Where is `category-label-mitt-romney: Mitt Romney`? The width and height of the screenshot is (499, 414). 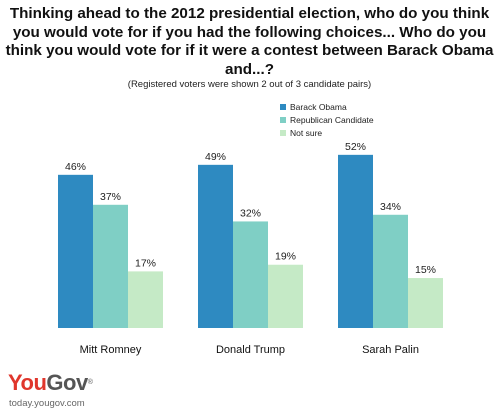 category-label-mitt-romney: Mitt Romney is located at coordinates (111, 350).